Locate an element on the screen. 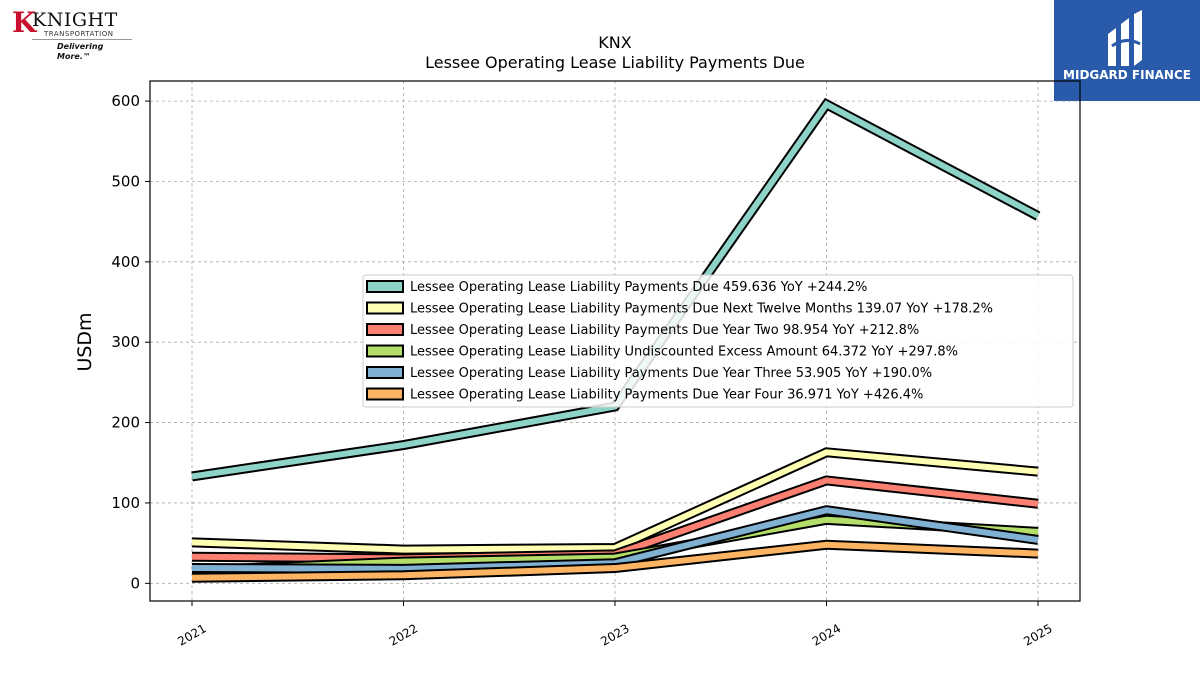 This screenshot has height=675, width=1200. legend-box is located at coordinates (718, 341).